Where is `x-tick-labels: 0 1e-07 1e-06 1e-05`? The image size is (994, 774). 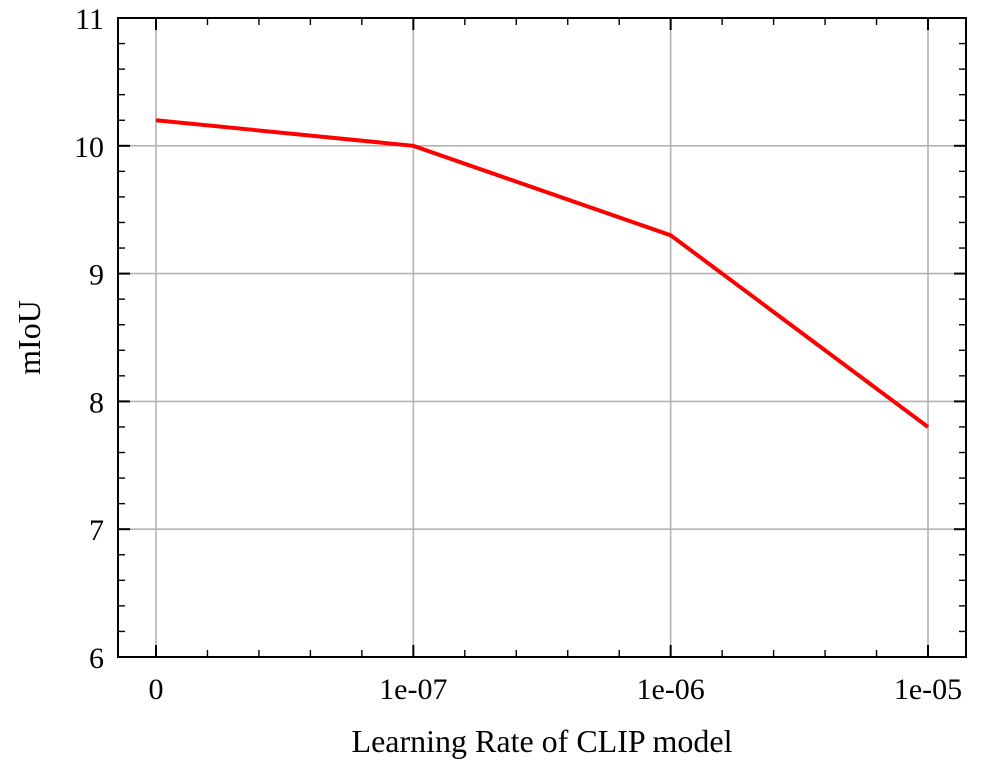
x-tick-labels: 0 1e-07 1e-06 1e-05 is located at coordinates (556, 689).